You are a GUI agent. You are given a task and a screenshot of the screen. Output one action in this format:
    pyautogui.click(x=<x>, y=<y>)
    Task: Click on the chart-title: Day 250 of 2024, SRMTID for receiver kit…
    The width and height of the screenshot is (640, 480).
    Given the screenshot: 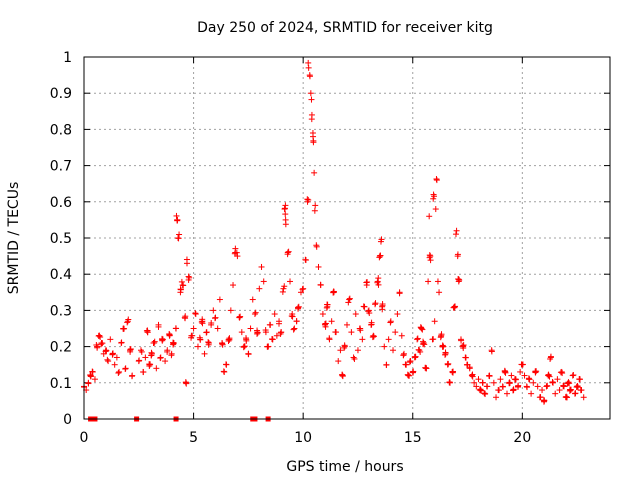 What is the action you would take?
    pyautogui.click(x=345, y=28)
    